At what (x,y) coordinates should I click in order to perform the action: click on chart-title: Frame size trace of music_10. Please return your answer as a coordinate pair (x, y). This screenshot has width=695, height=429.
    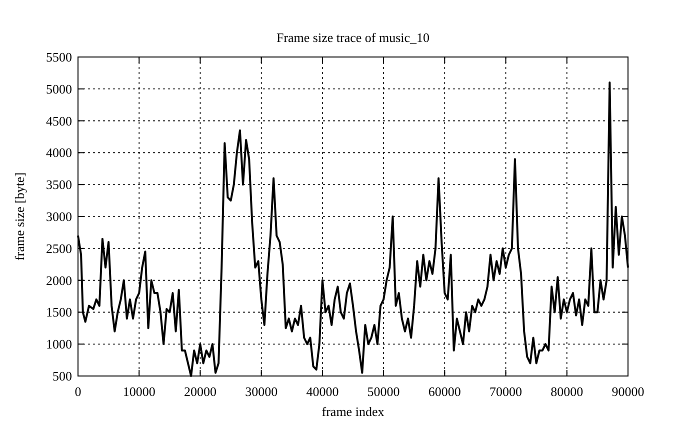
    Looking at the image, I should click on (353, 37).